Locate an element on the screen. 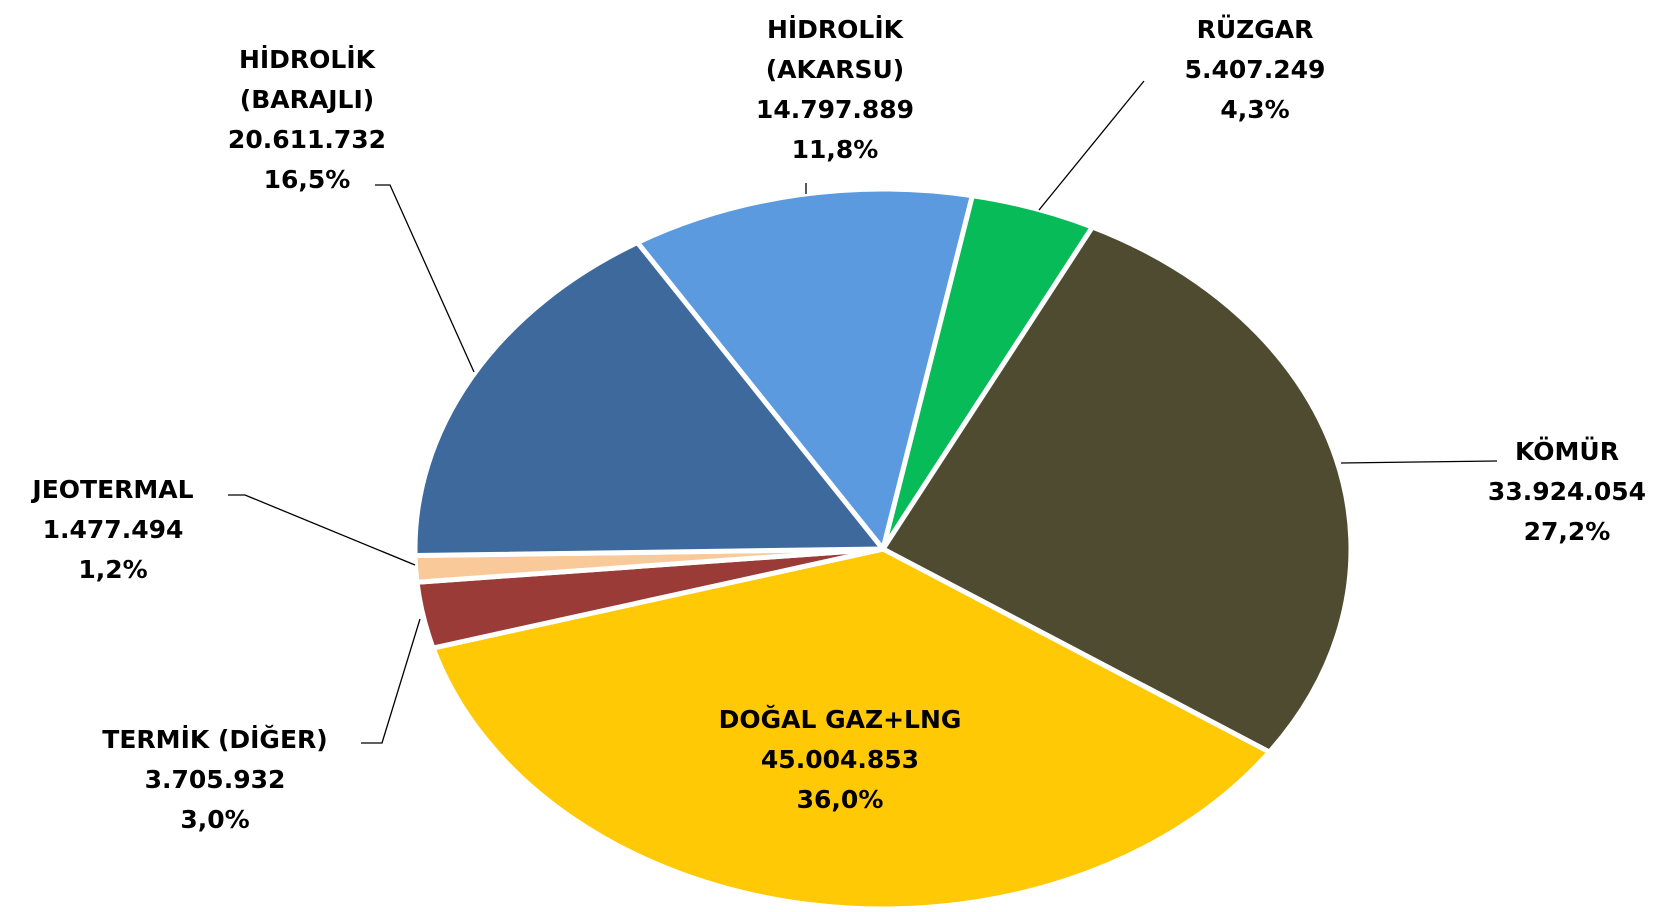 The width and height of the screenshot is (1680, 912). value-label: 33.924.054 is located at coordinates (1567, 491).